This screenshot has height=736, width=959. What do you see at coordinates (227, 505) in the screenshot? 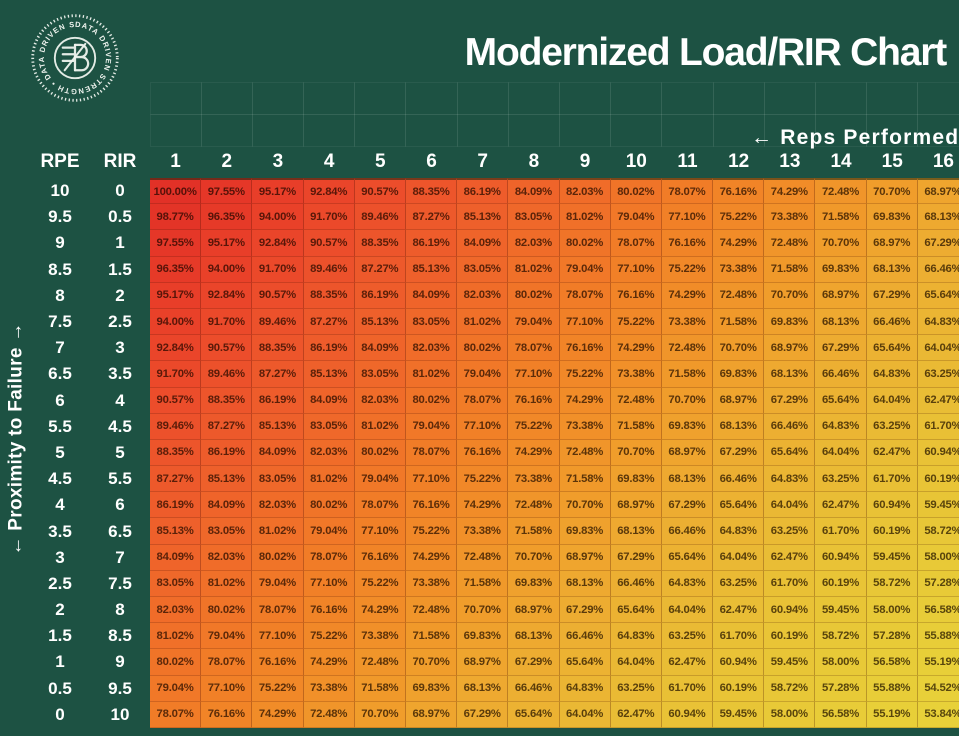
I see `load-cell: 84.09%` at bounding box center [227, 505].